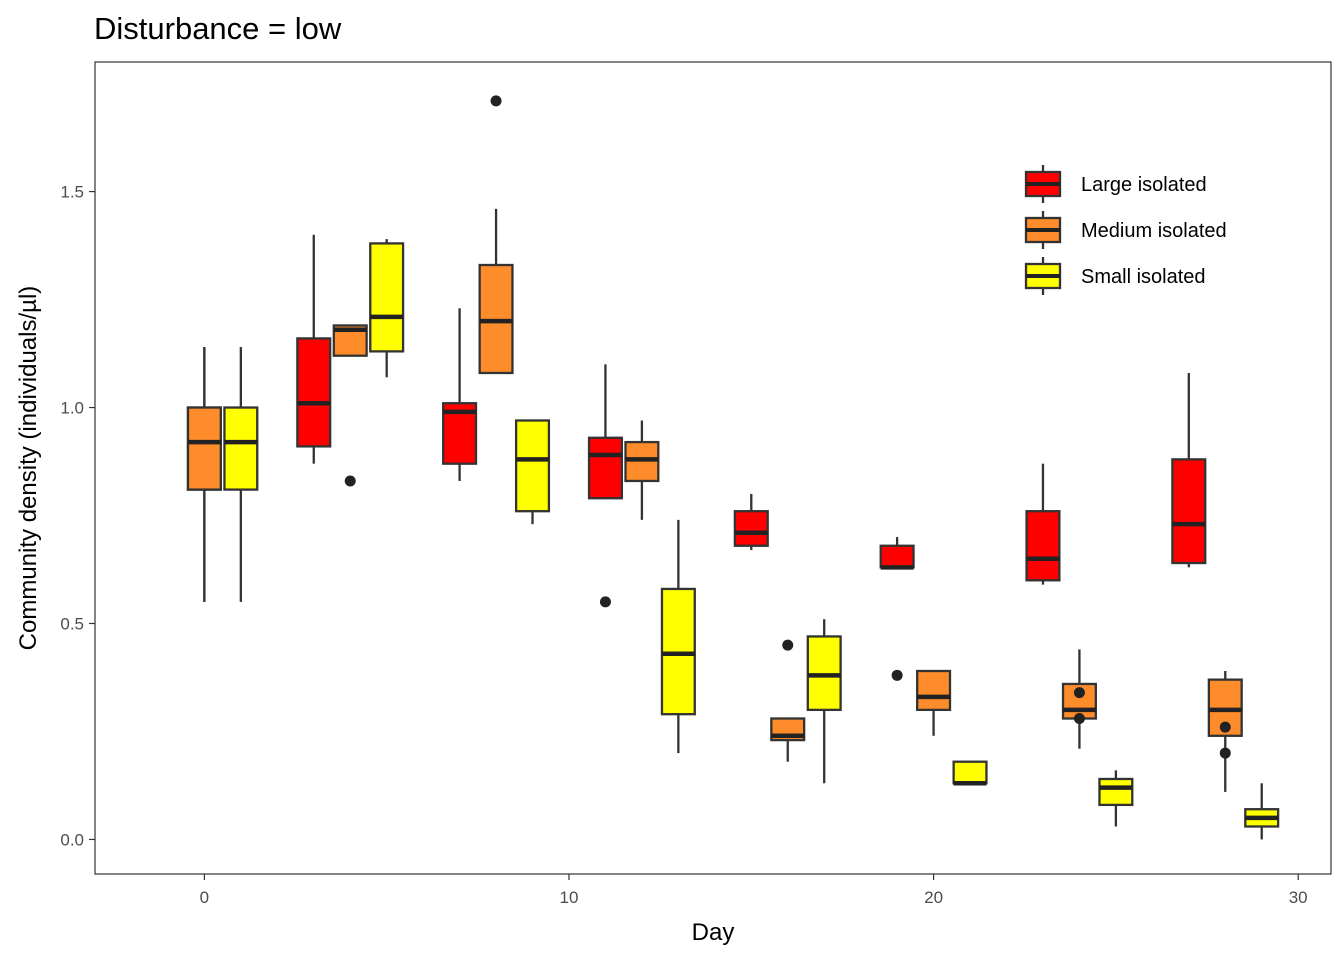 This screenshot has height=960, width=1344. I want to click on legend-item: Large isolated, so click(1115, 184).